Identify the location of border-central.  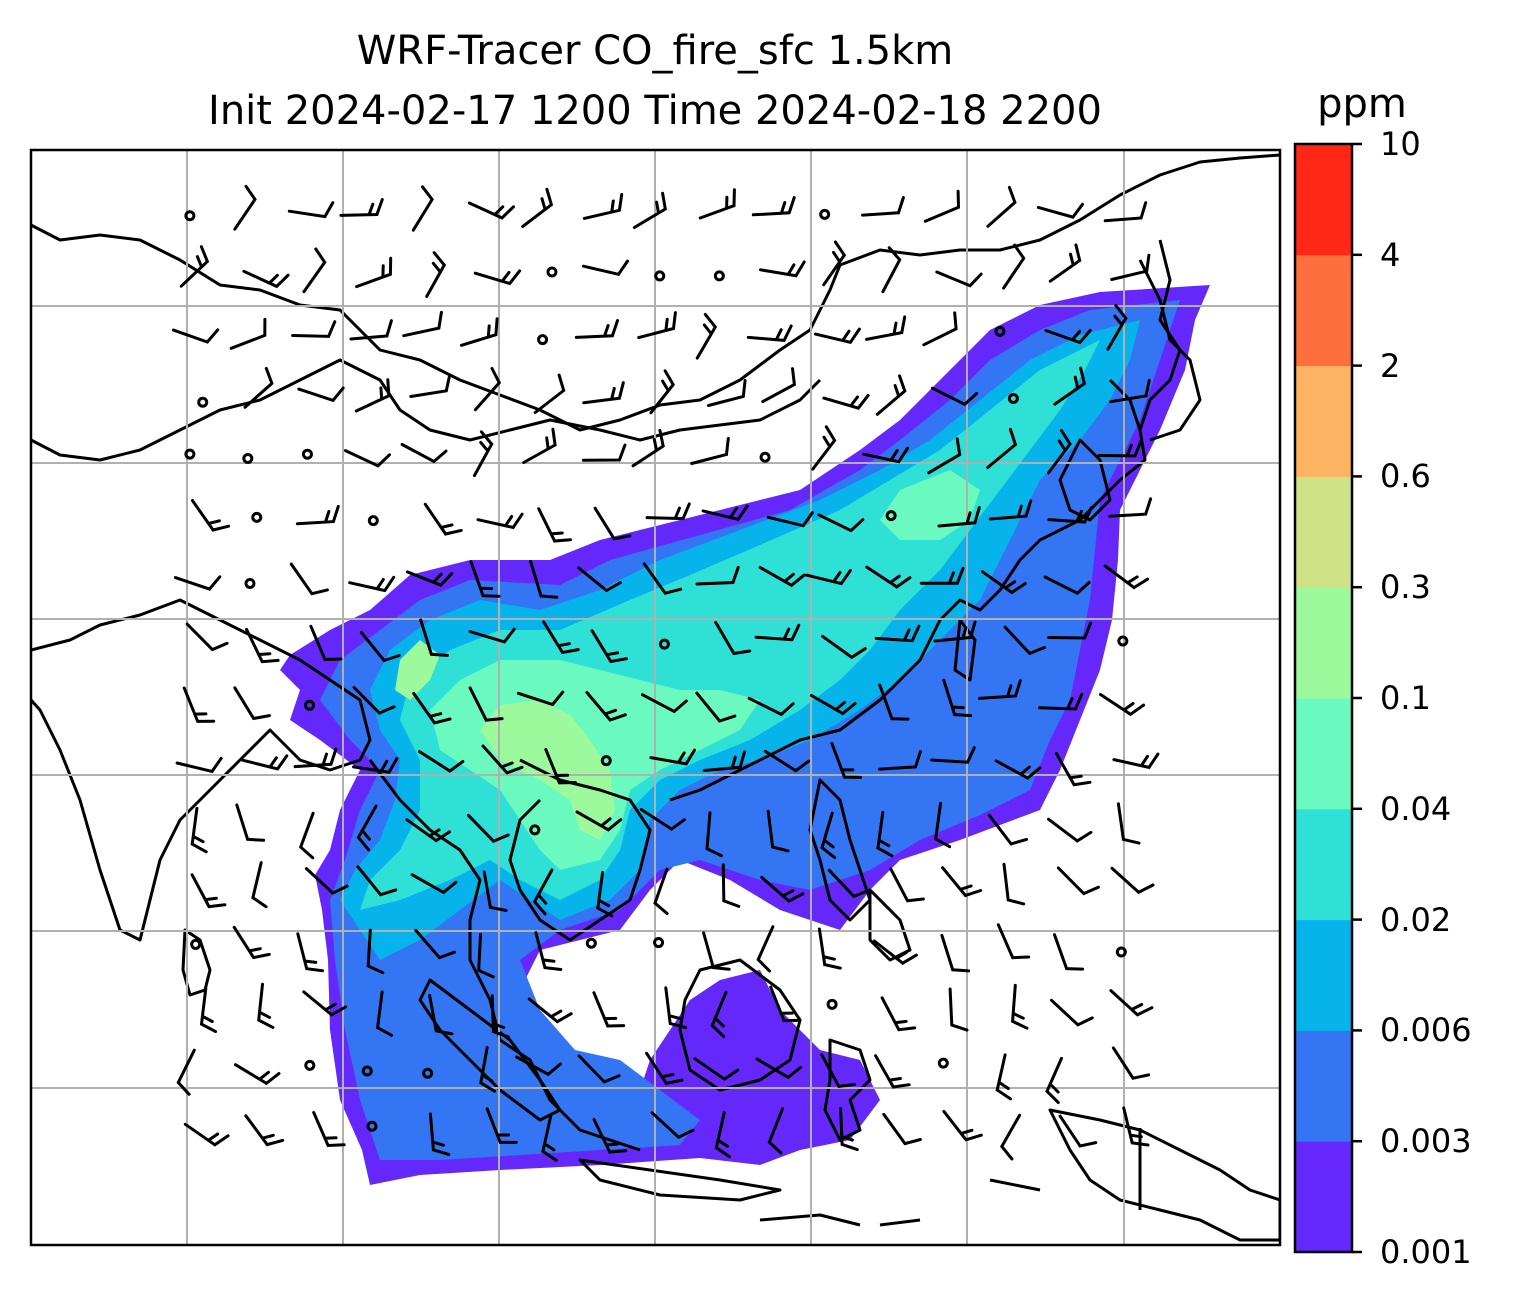
(426, 410).